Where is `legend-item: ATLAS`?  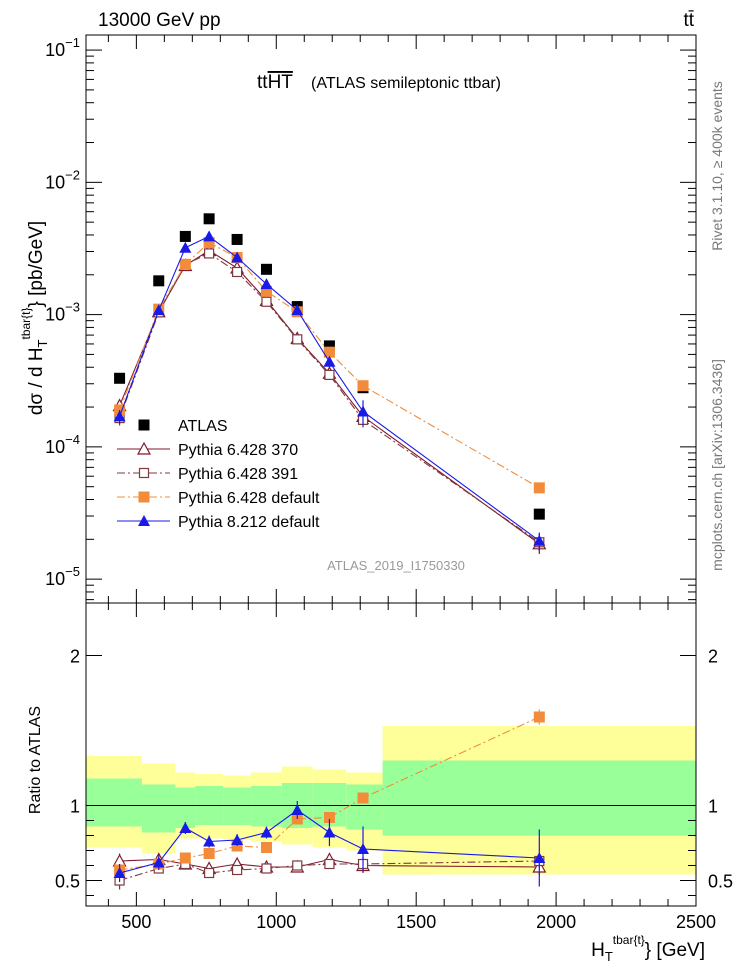 legend-item: ATLAS is located at coordinates (183, 426).